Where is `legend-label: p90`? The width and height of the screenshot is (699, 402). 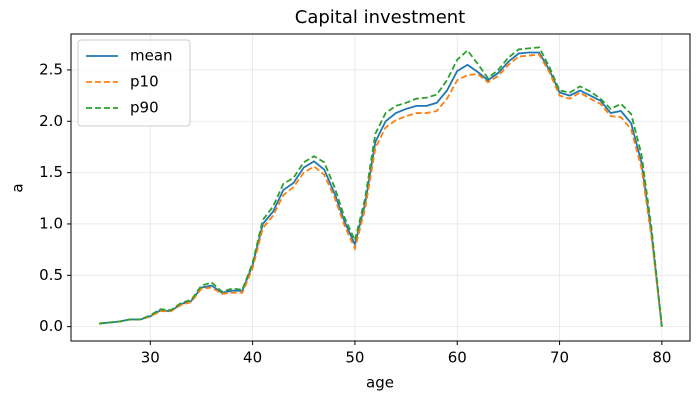 legend-label: p90 is located at coordinates (144, 108).